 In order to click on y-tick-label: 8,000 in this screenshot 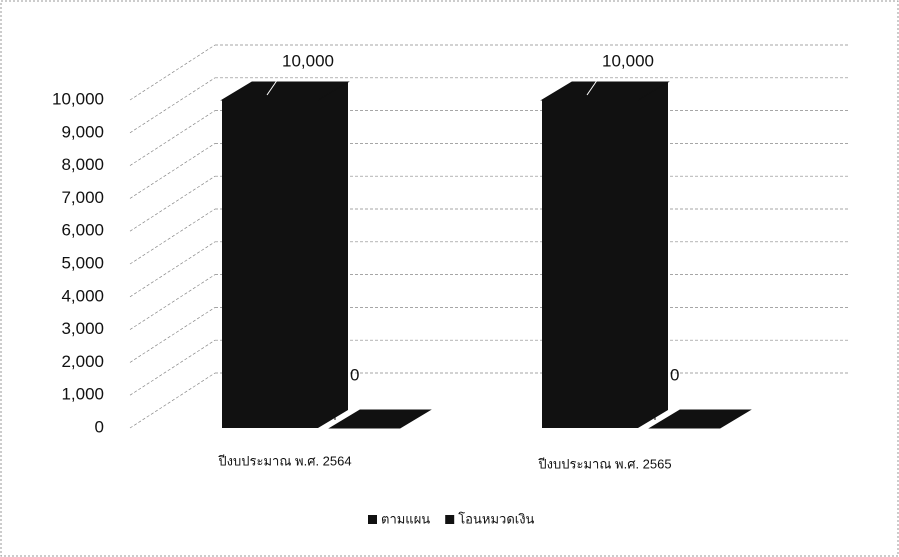, I will do `click(82, 164)`.